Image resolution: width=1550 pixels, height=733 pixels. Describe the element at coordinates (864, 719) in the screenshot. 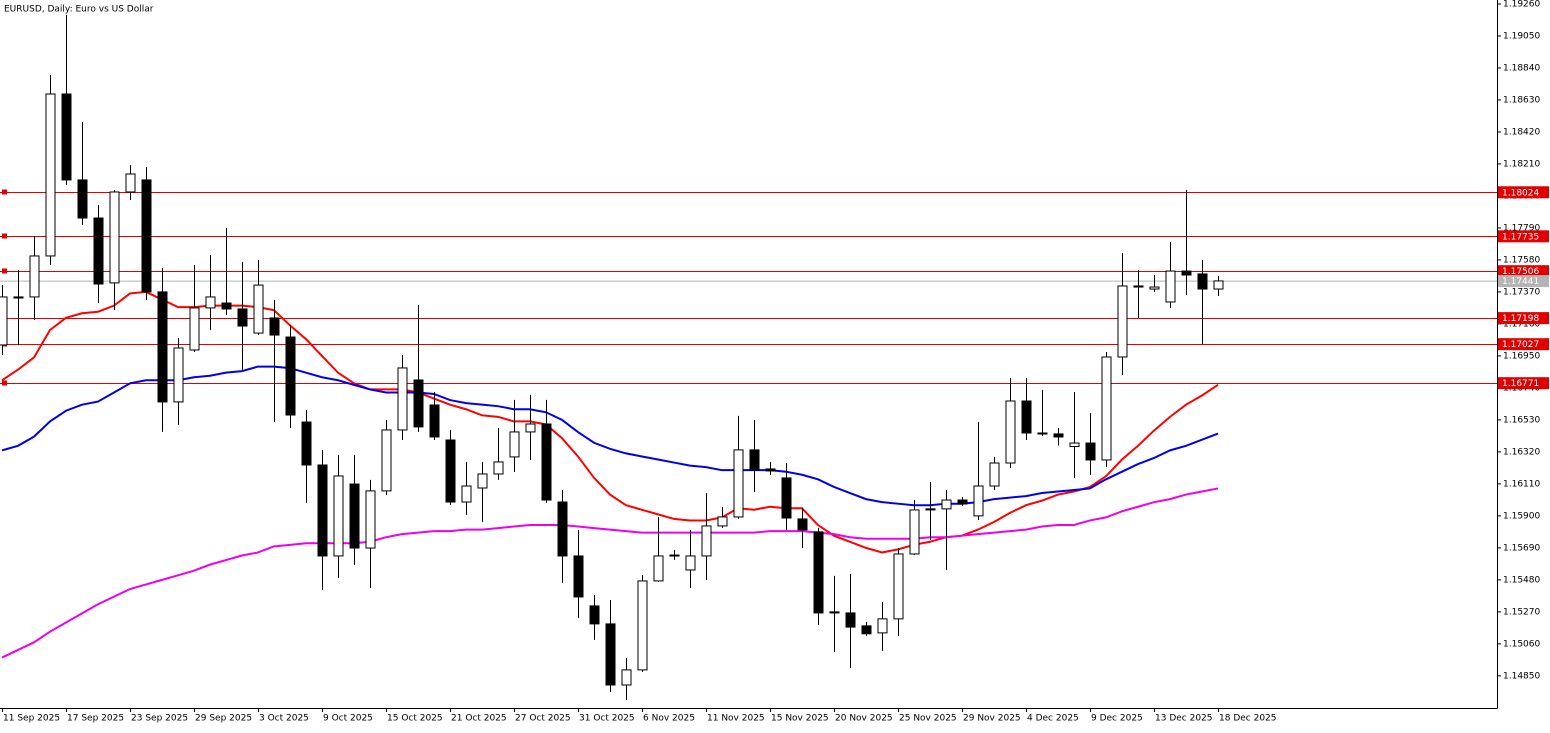

I see `x-tick-label: 20 Nov 2025` at that location.